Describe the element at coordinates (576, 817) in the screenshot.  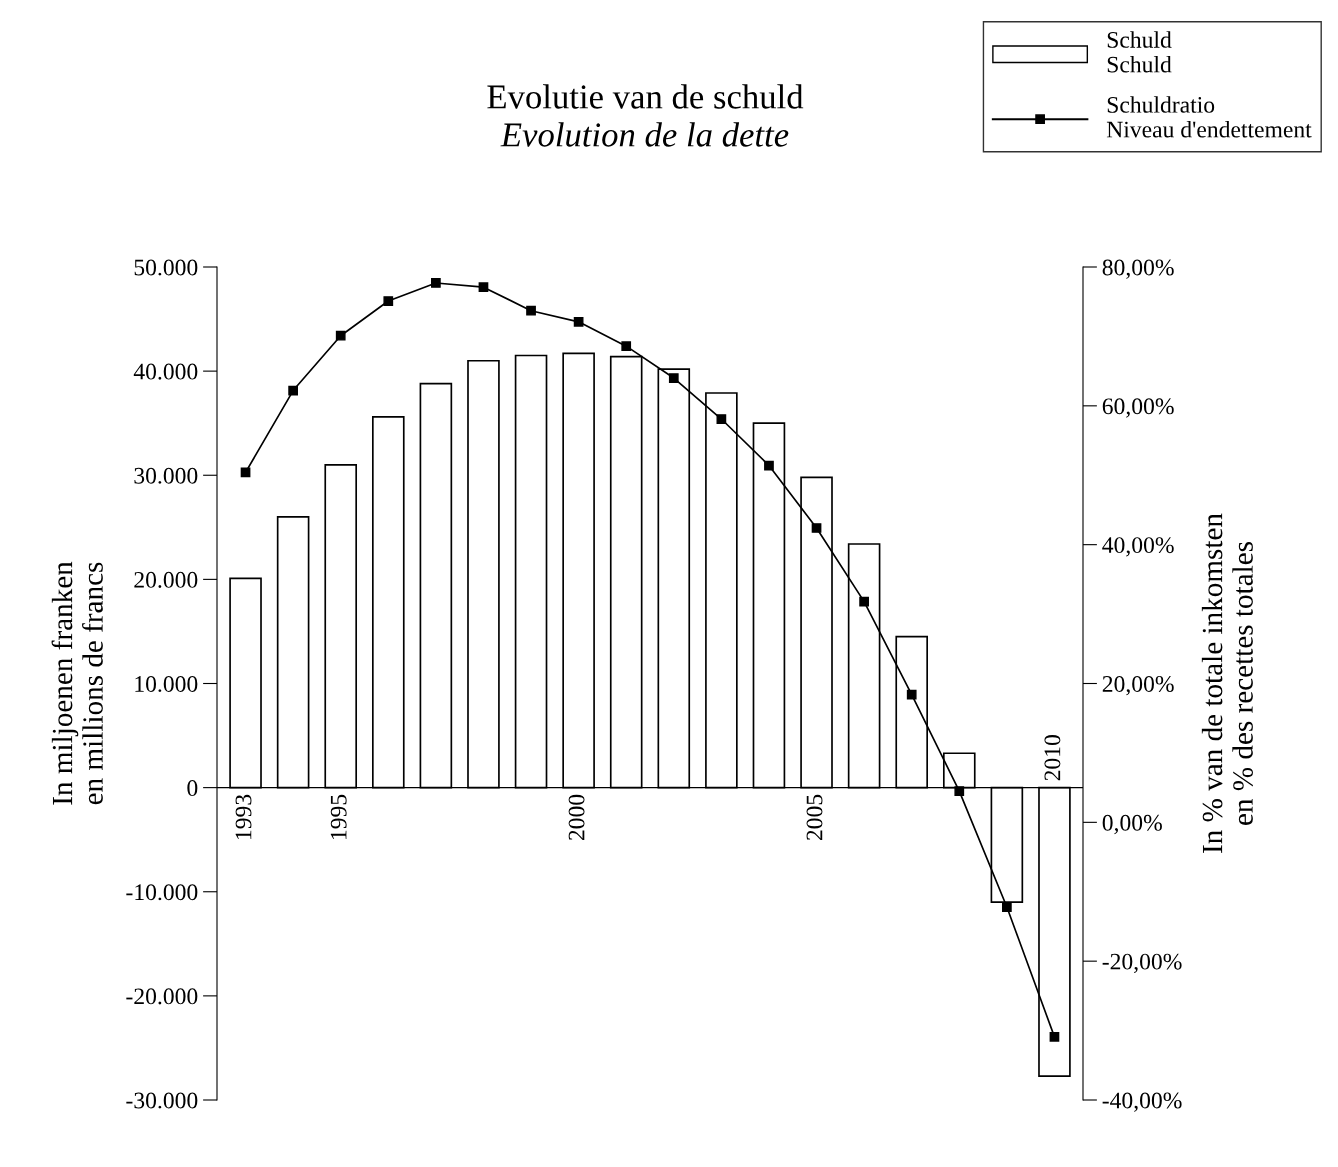
I see `x-tick-label: 2000` at that location.